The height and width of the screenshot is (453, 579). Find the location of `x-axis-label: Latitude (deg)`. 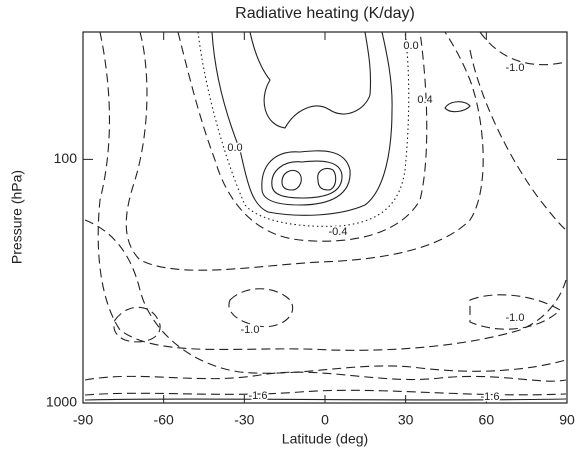

x-axis-label: Latitude (deg) is located at coordinates (325, 439).